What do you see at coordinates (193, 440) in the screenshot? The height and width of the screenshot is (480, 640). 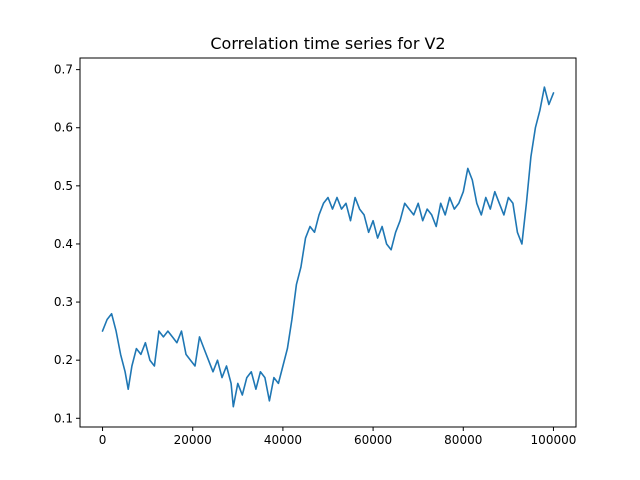 I see `x-tick-label: 20000` at bounding box center [193, 440].